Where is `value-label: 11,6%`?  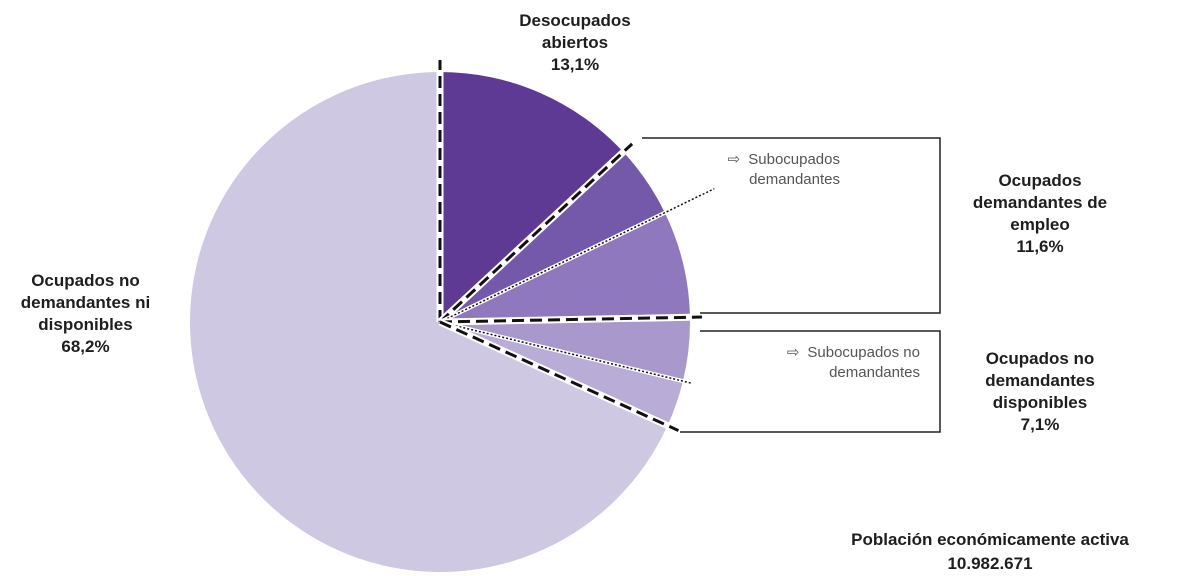
value-label: 11,6% is located at coordinates (1040, 246).